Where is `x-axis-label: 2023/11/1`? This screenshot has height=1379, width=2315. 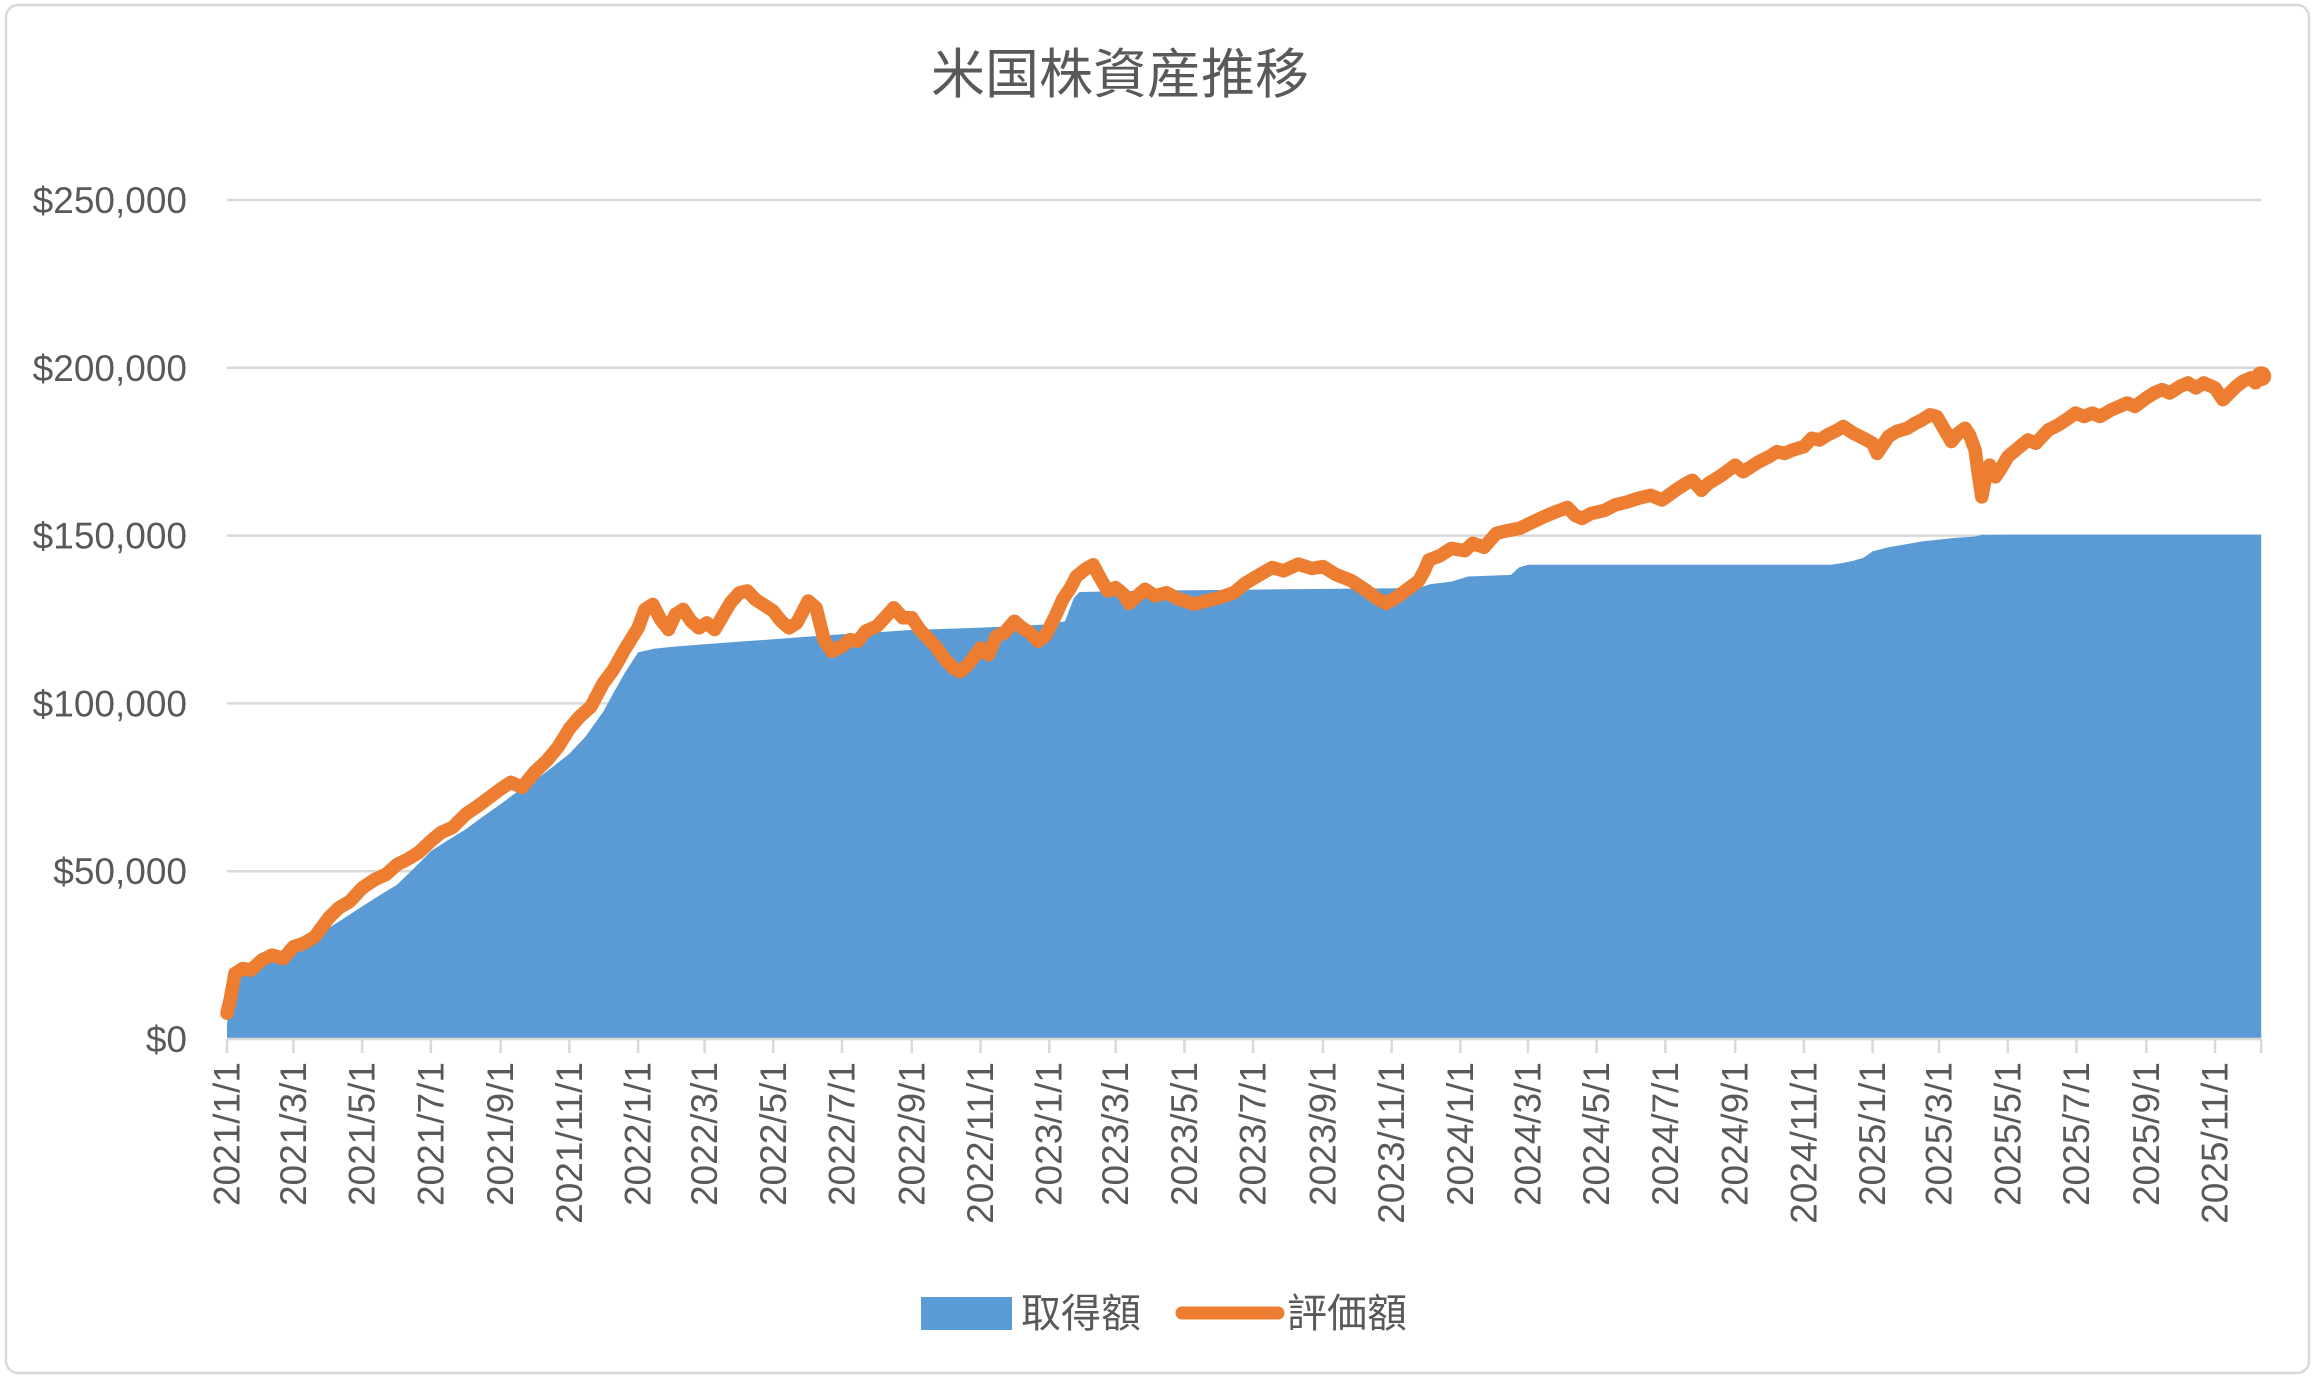
x-axis-label: 2023/11/1 is located at coordinates (1391, 1143).